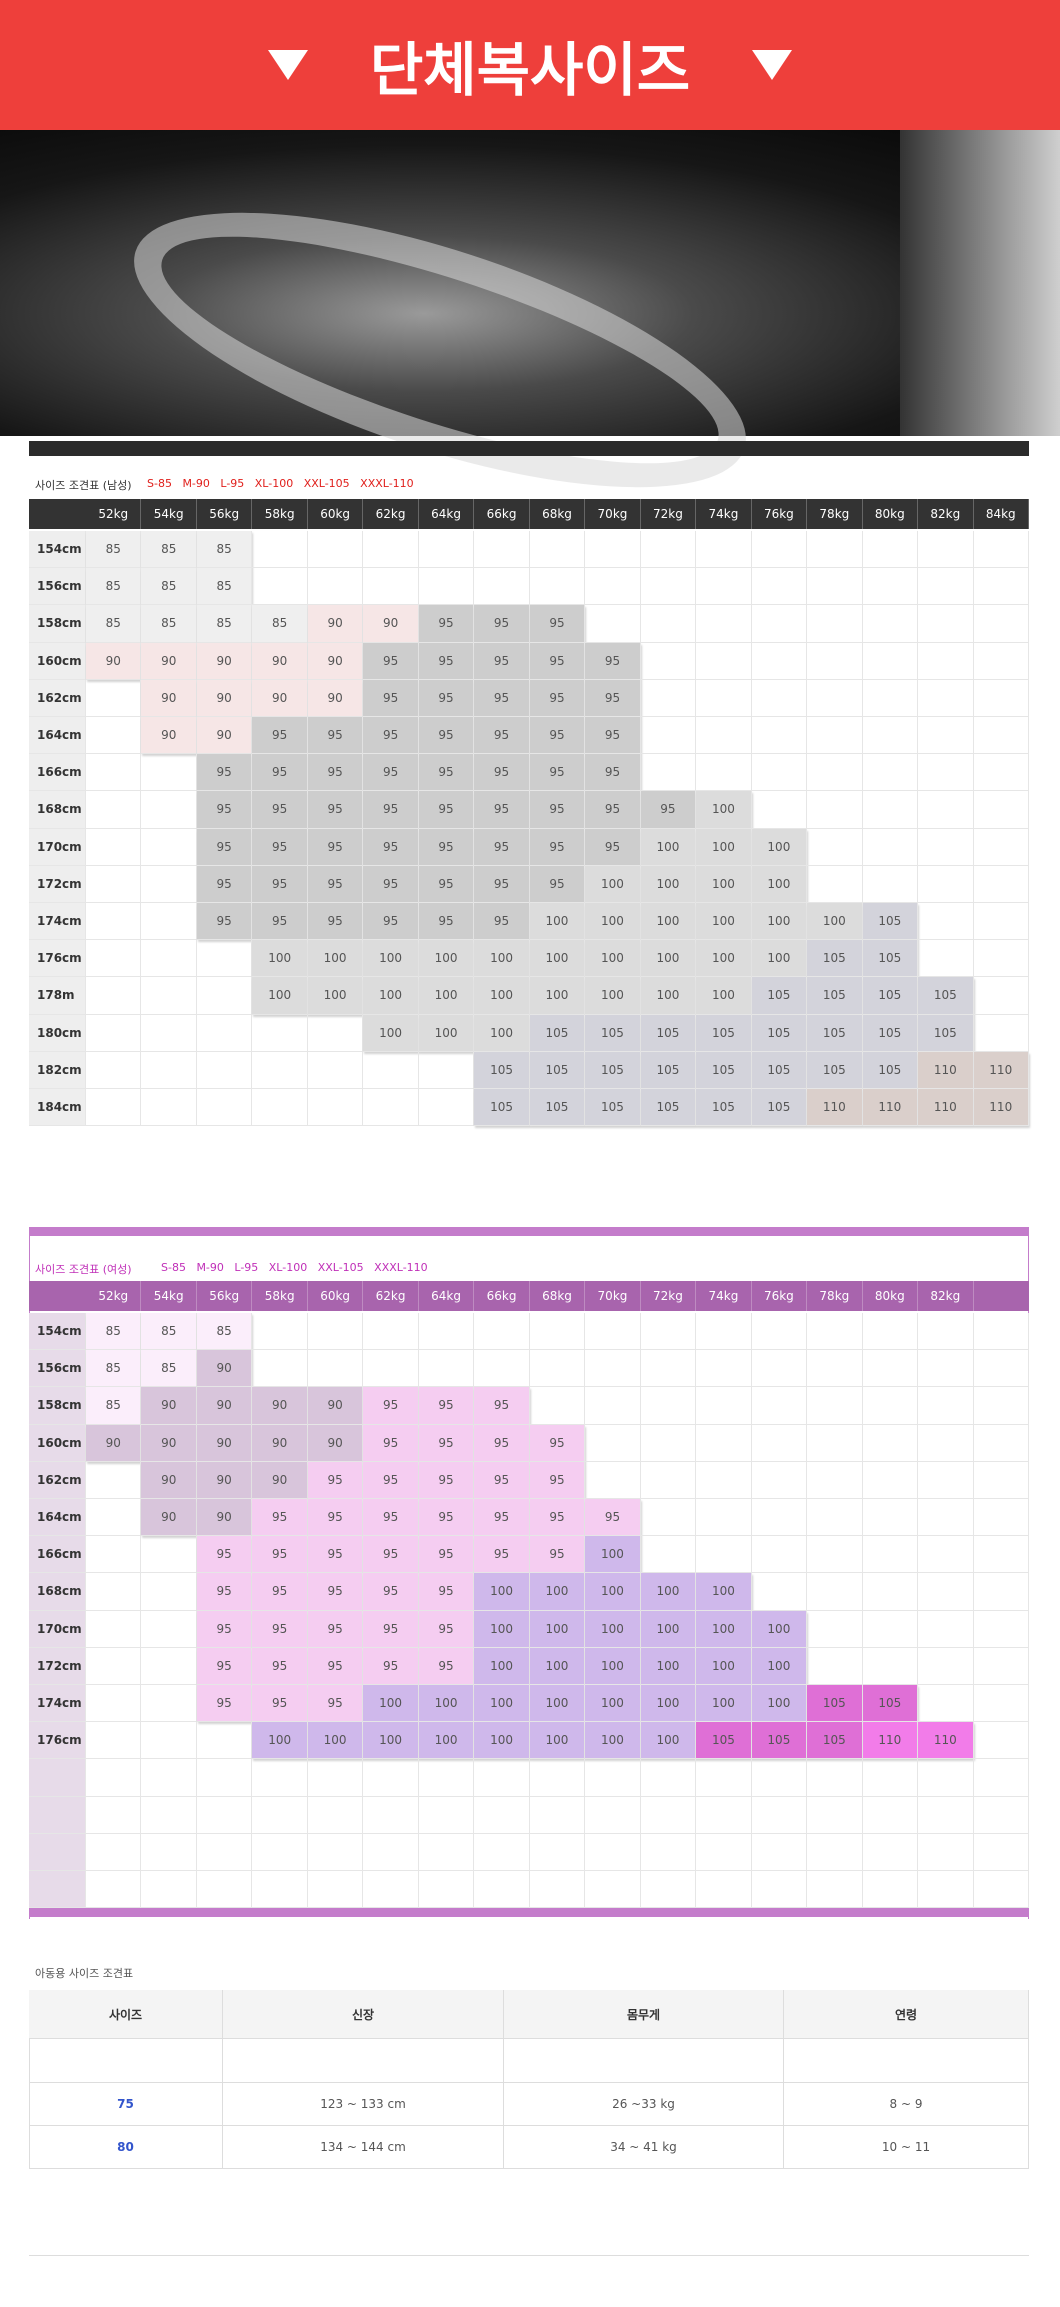 The width and height of the screenshot is (1060, 2307). What do you see at coordinates (57, 1555) in the screenshot?
I see `row-label: 166cm` at bounding box center [57, 1555].